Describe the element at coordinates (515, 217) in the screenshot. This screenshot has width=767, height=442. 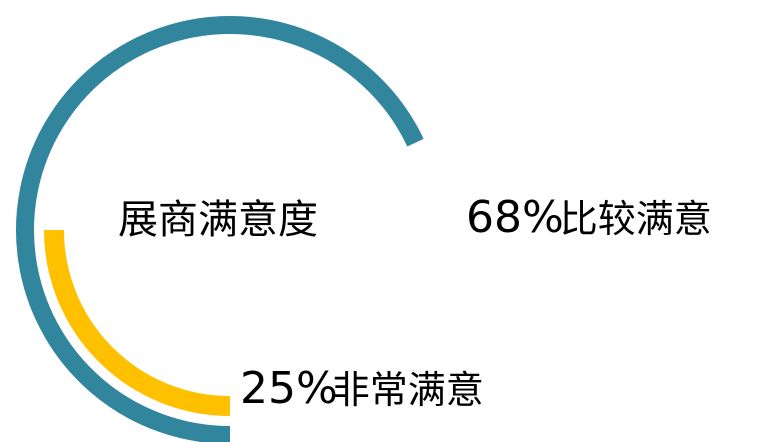
I see `label-bijiao-manyi-percent: 68%` at that location.